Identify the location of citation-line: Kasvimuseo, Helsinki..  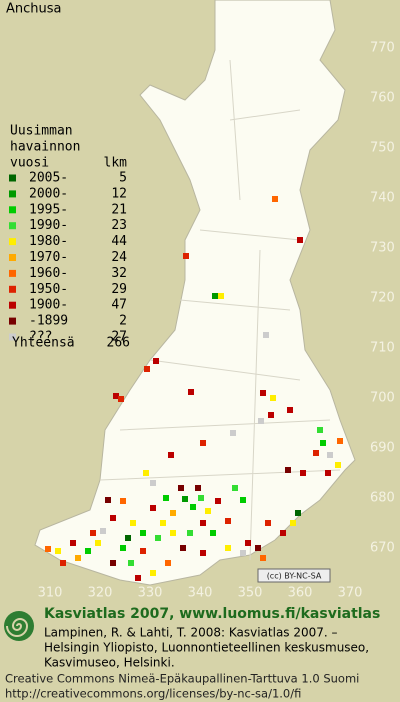
(109, 663).